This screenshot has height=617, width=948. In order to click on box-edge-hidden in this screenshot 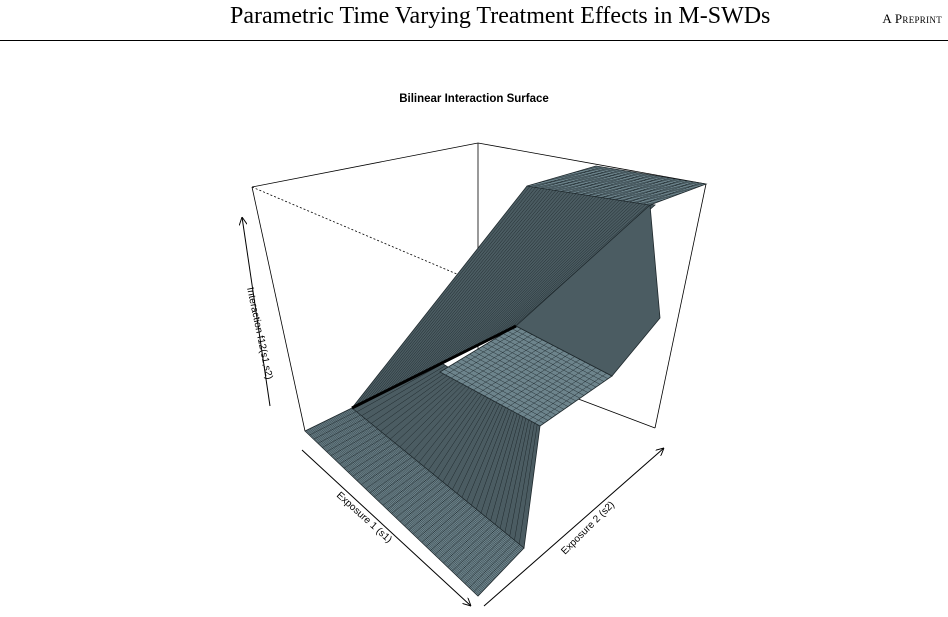, I will do `click(365, 235)`.